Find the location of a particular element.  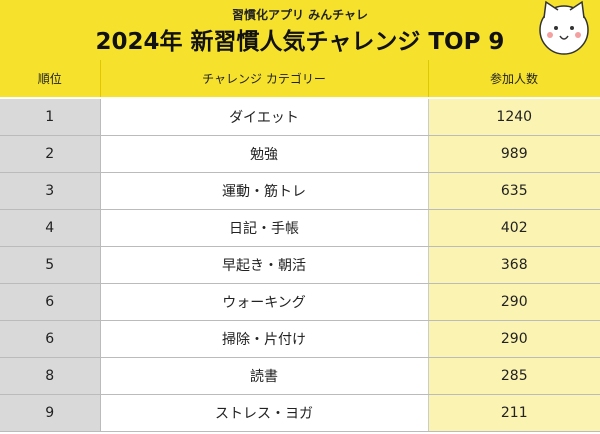

row: 6 ウォーキング 290 is located at coordinates (300, 302).